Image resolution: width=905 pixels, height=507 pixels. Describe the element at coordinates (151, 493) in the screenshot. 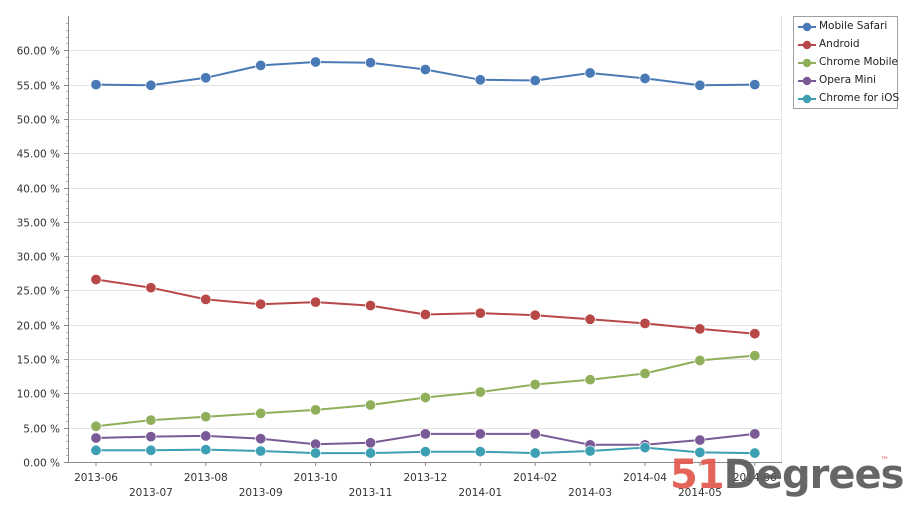

I see `x-tick-label: 2013-07` at that location.